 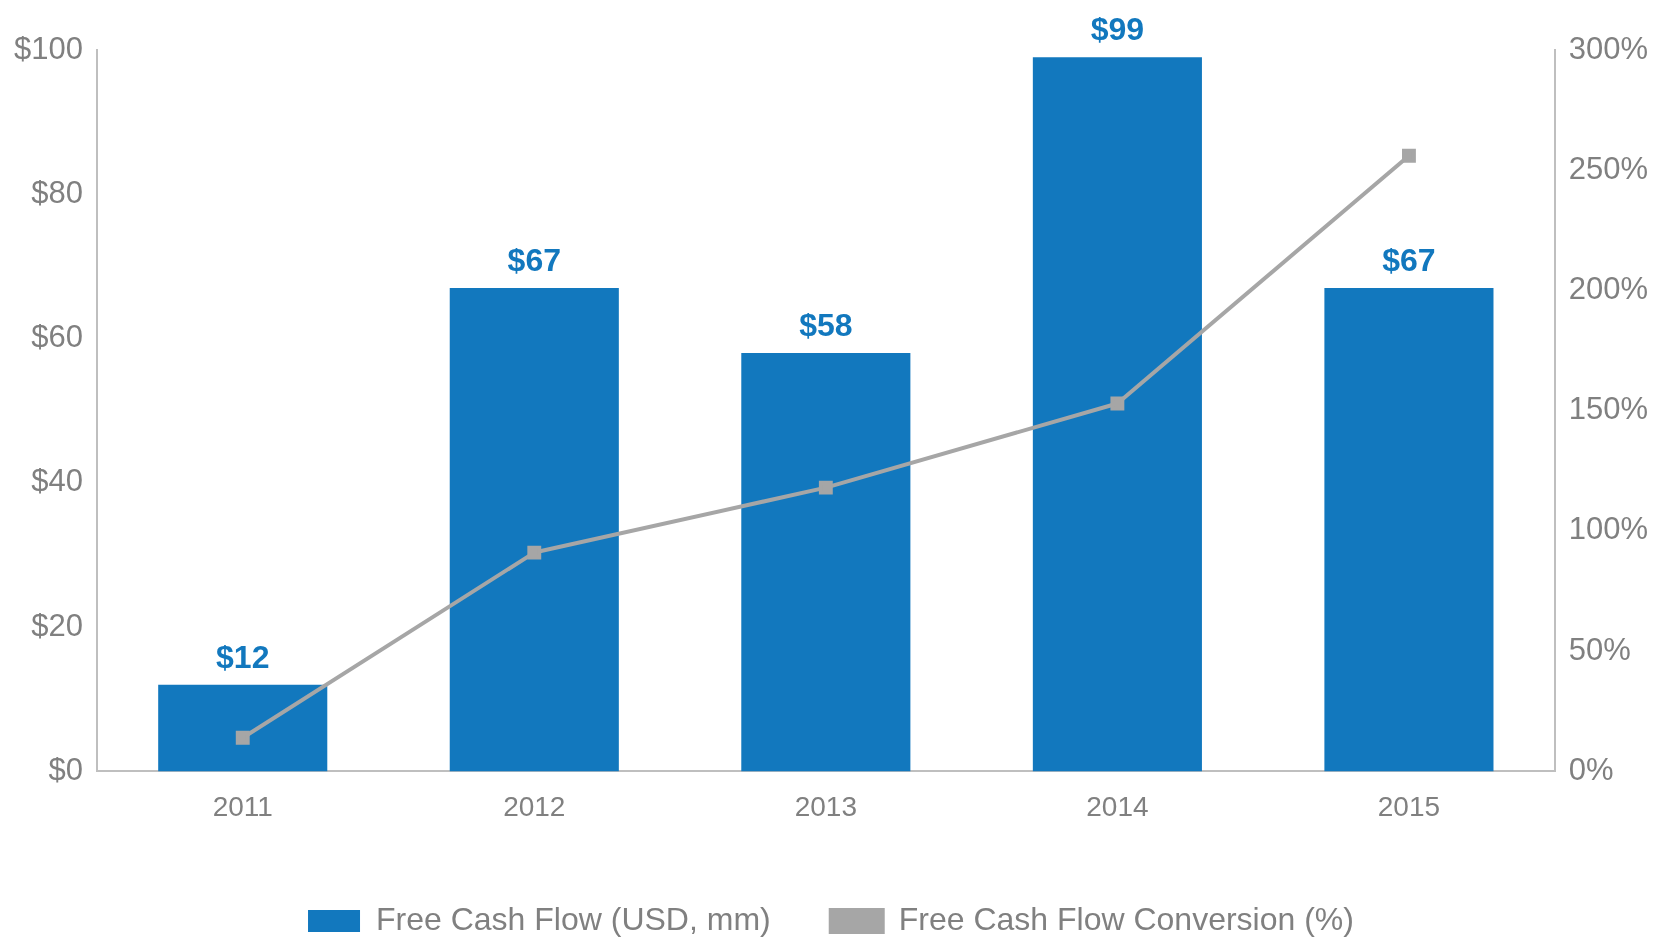 I want to click on x-tick-label: 2014, so click(x=1117, y=806).